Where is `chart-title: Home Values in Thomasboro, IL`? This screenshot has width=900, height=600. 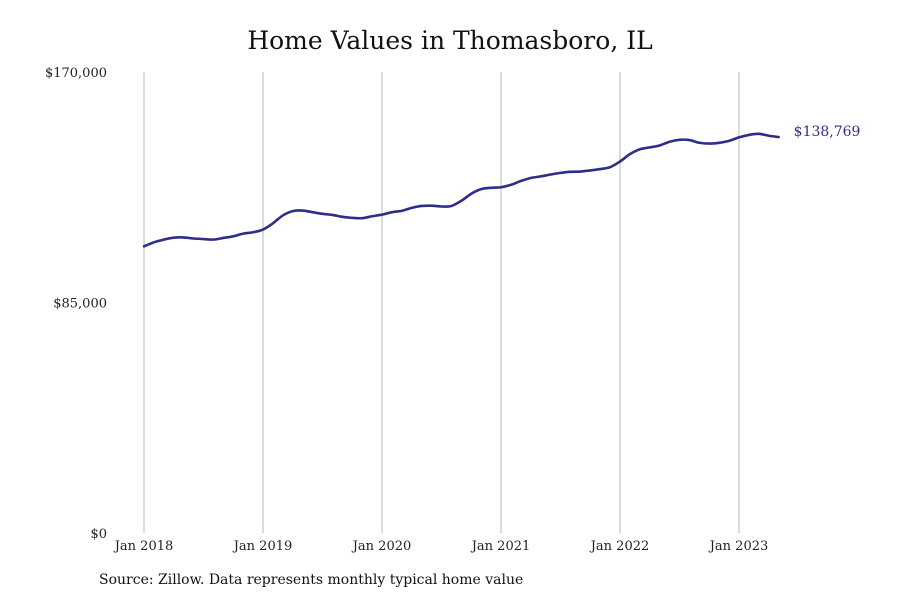
chart-title: Home Values in Thomasboro, IL is located at coordinates (450, 40).